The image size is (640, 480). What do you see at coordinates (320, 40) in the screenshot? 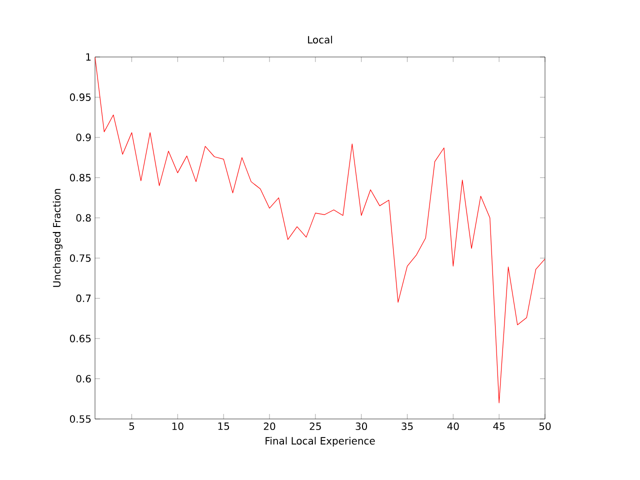
I see `chart-title: Local` at bounding box center [320, 40].